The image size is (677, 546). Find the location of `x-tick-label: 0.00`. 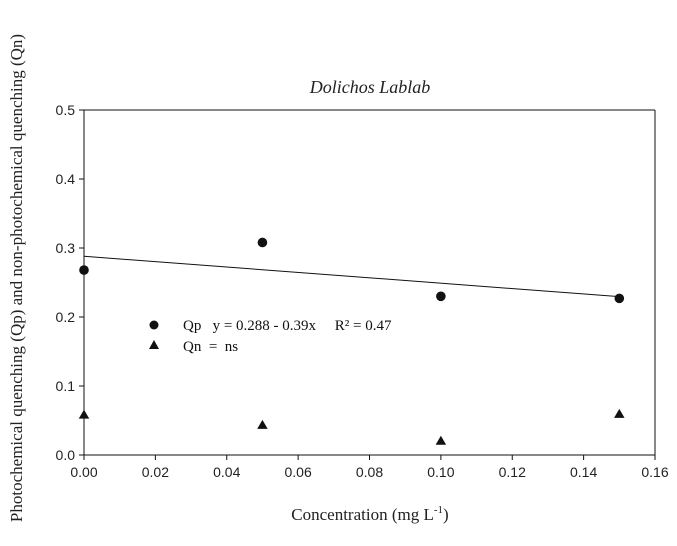

x-tick-label: 0.00 is located at coordinates (83, 472).